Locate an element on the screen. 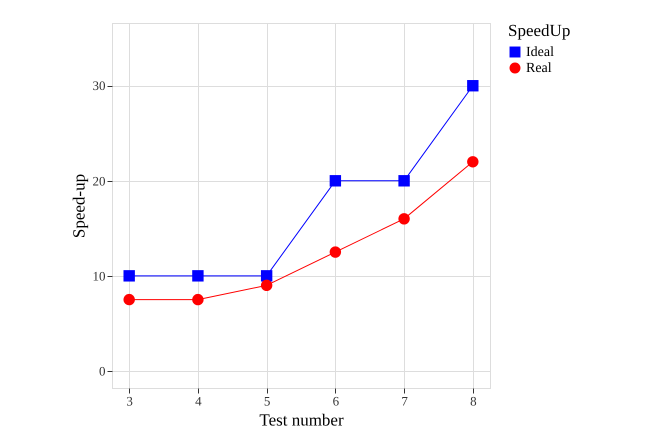  y-tick-label: 30 is located at coordinates (99, 86).